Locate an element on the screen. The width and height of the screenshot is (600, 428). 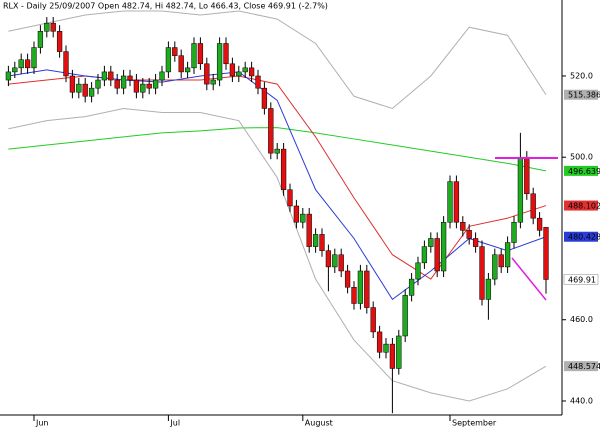
x-tick-label: August is located at coordinates (319, 423).